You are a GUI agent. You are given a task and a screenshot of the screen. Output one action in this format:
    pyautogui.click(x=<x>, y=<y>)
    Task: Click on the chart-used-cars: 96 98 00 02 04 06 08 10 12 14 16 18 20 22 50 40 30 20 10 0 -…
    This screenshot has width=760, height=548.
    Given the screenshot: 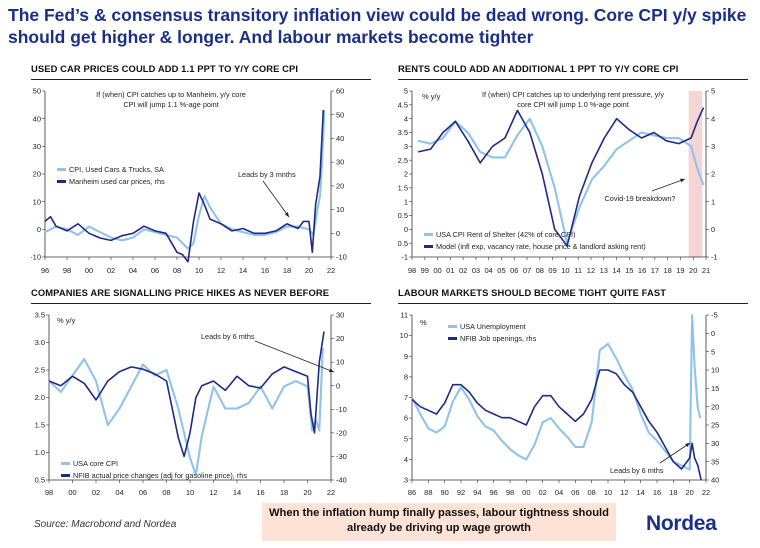 What is the action you would take?
    pyautogui.click(x=189, y=181)
    